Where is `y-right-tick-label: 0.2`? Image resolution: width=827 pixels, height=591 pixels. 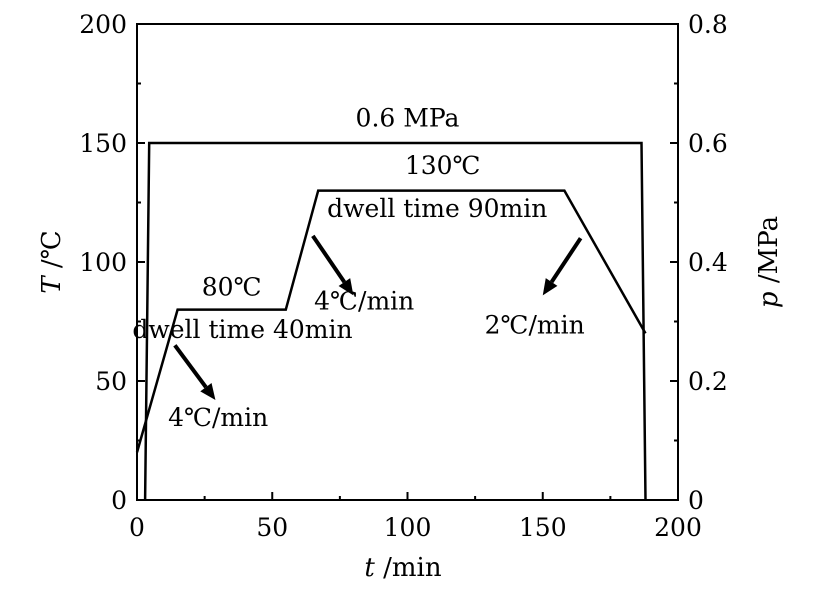 y-right-tick-label: 0.2 is located at coordinates (708, 381).